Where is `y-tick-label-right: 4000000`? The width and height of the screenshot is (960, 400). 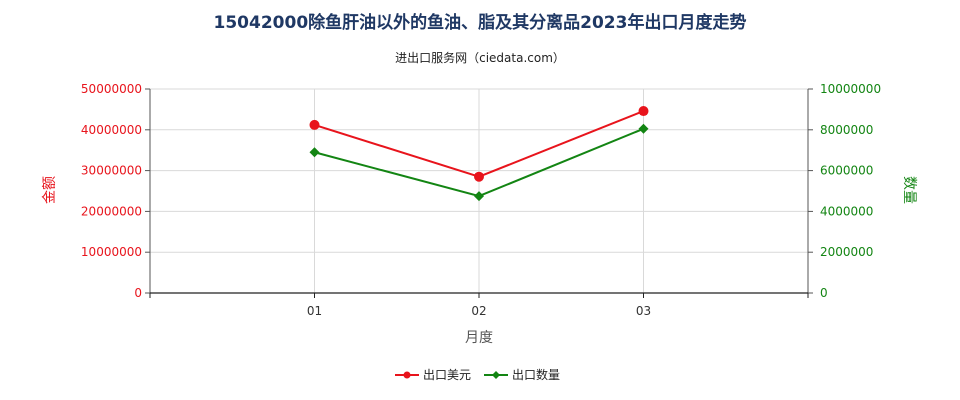 y-tick-label-right: 4000000 is located at coordinates (846, 211).